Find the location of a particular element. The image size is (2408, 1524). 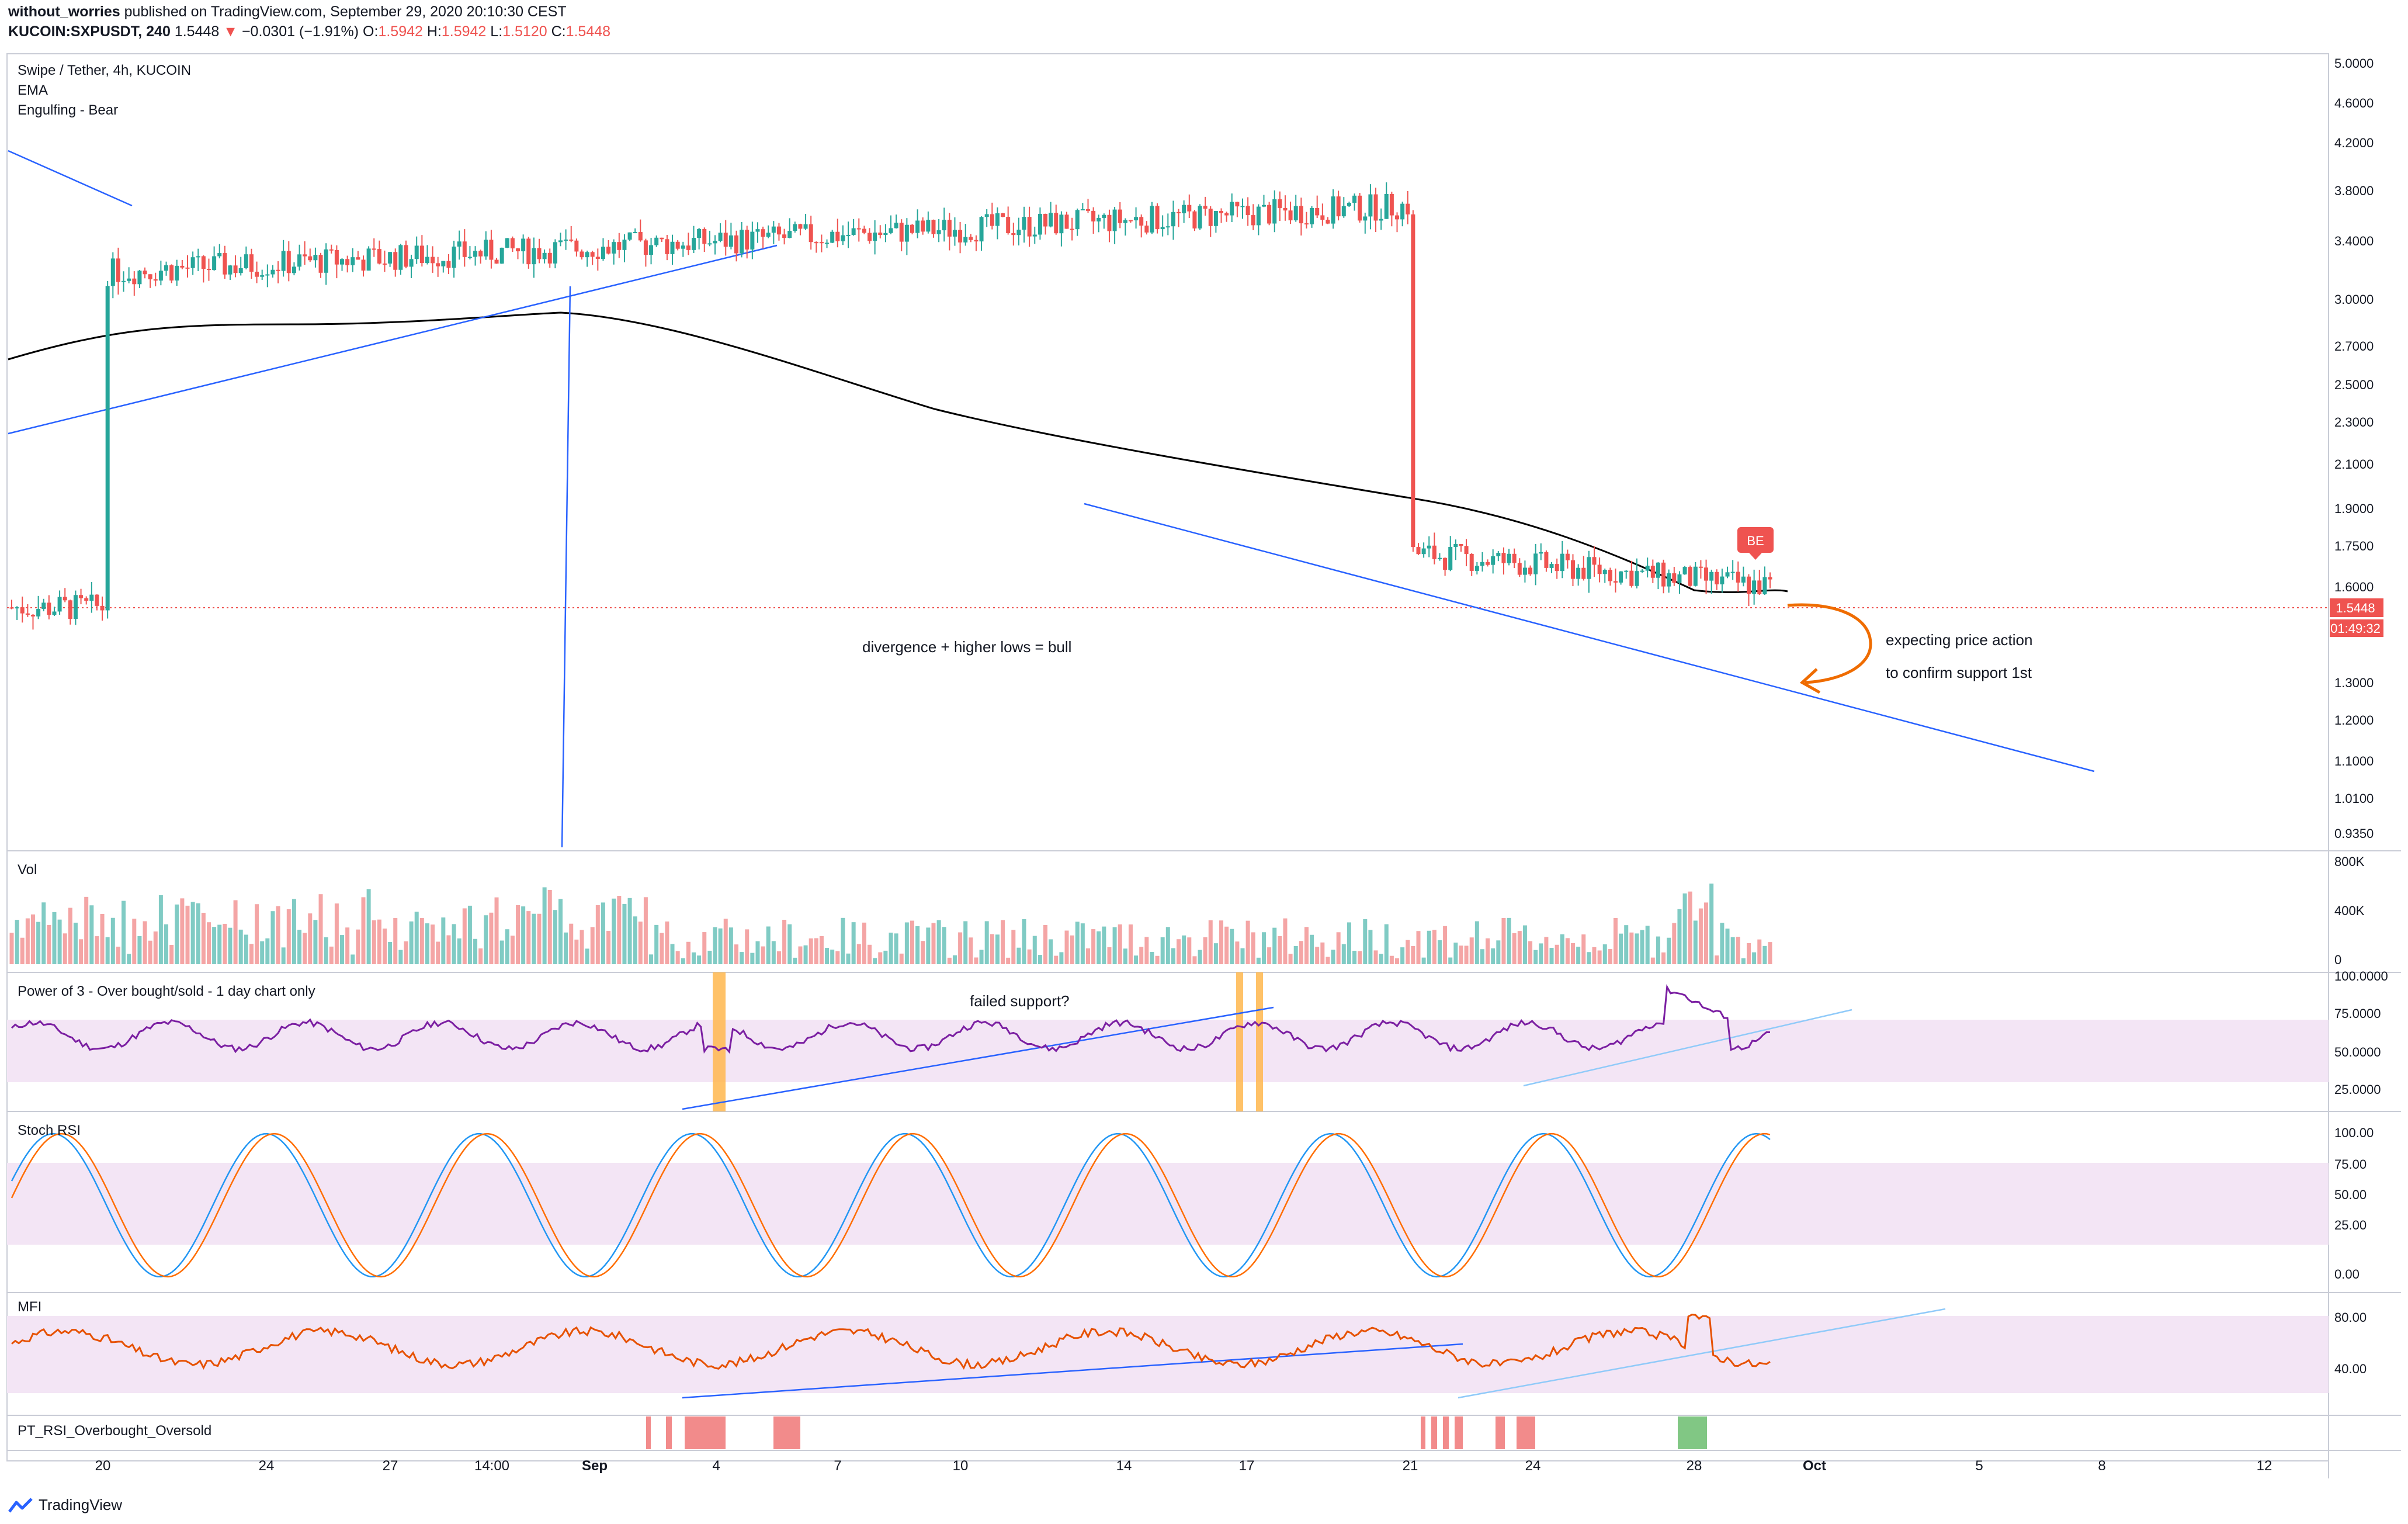

author-name: without_worries is located at coordinates (64, 12).